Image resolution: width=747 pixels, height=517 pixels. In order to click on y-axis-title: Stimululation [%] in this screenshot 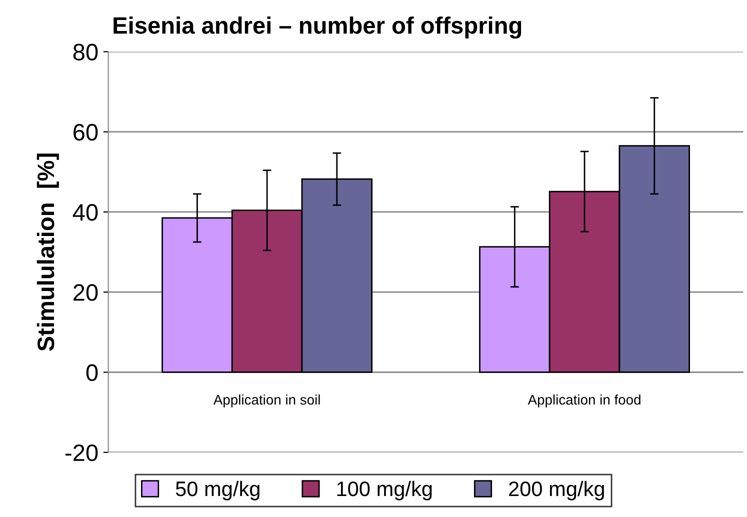, I will do `click(47, 253)`.